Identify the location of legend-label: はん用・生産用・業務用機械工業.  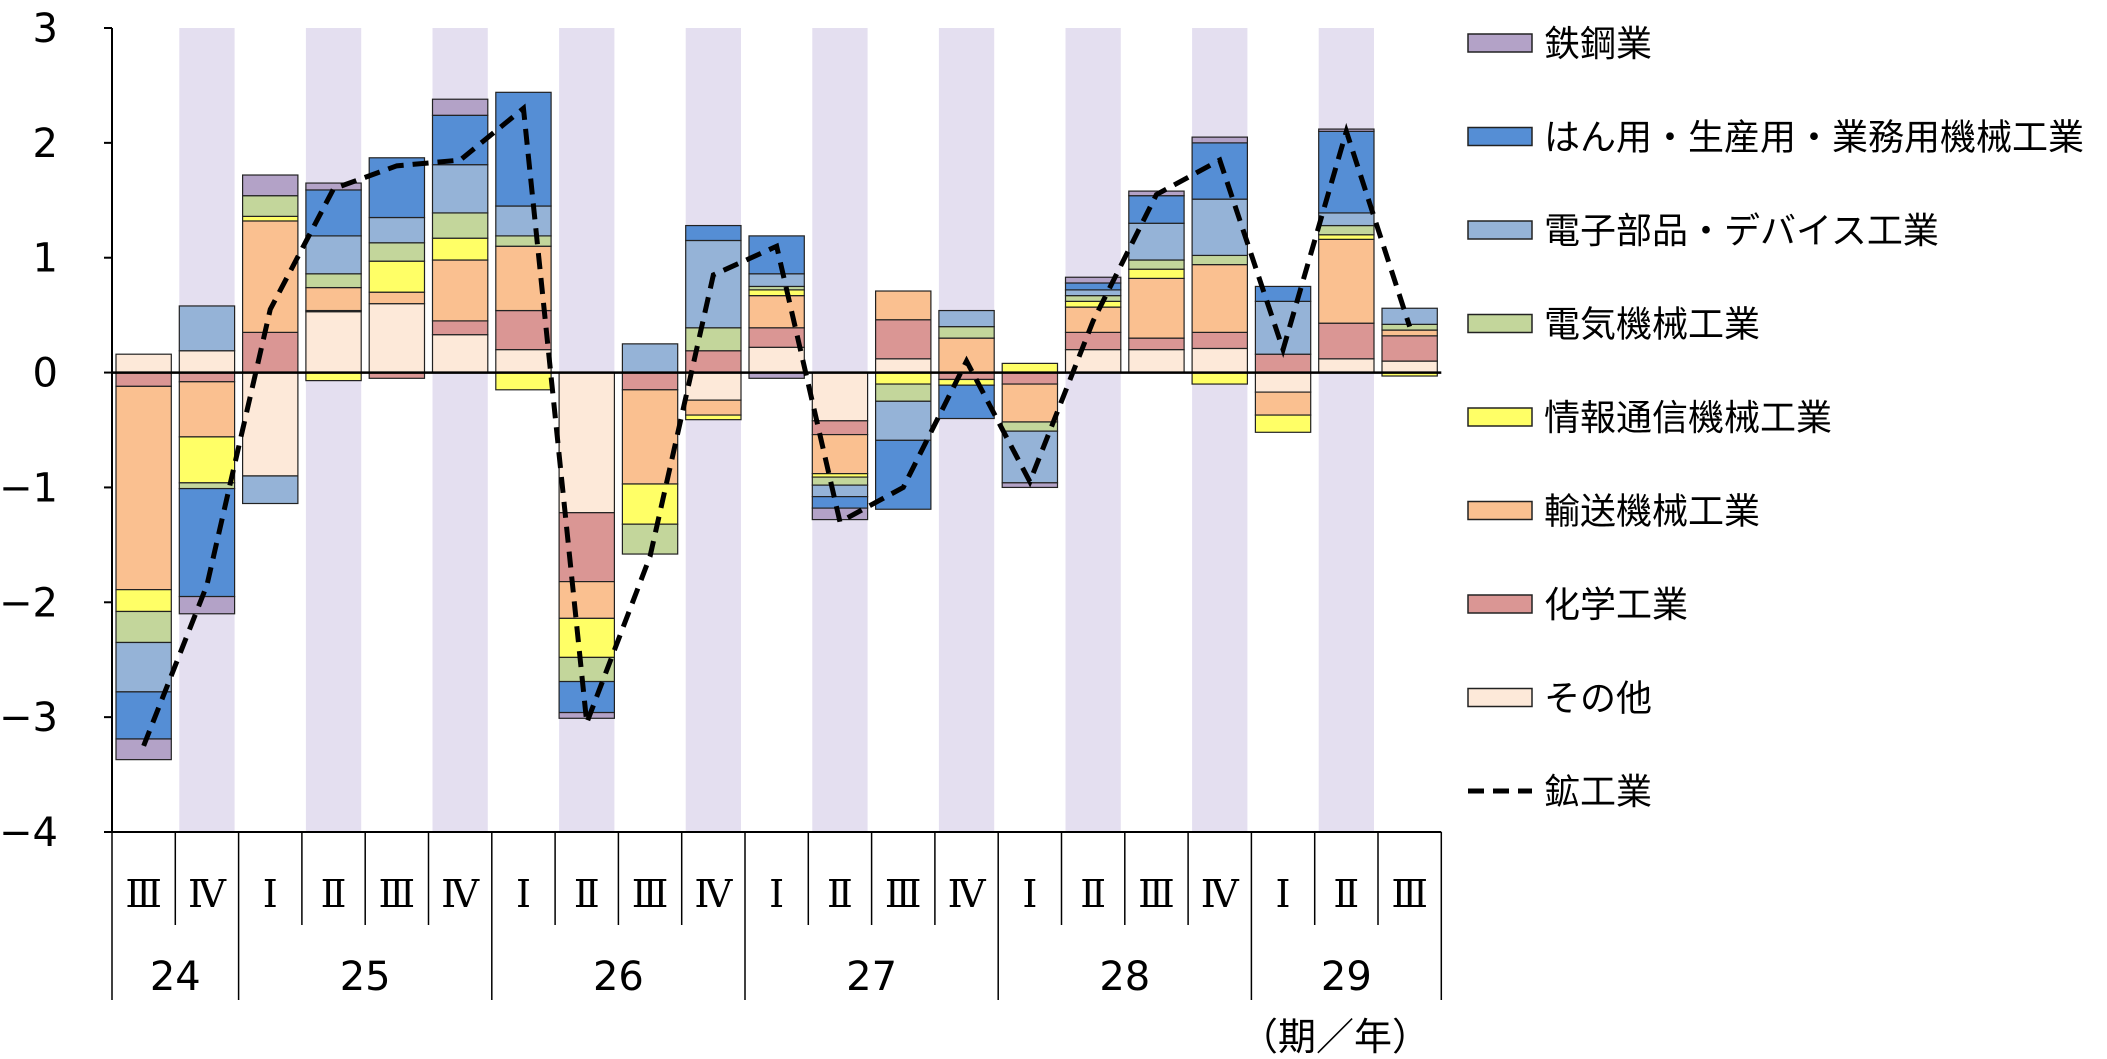
(1814, 138).